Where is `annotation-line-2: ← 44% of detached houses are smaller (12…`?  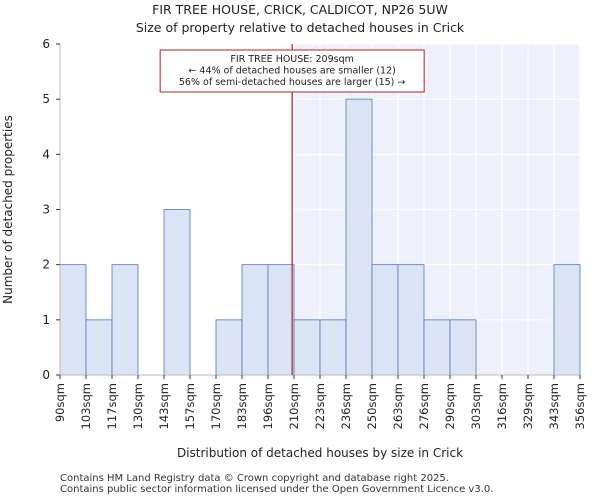
annotation-line-2: ← 44% of detached houses are smaller (12… is located at coordinates (291, 71).